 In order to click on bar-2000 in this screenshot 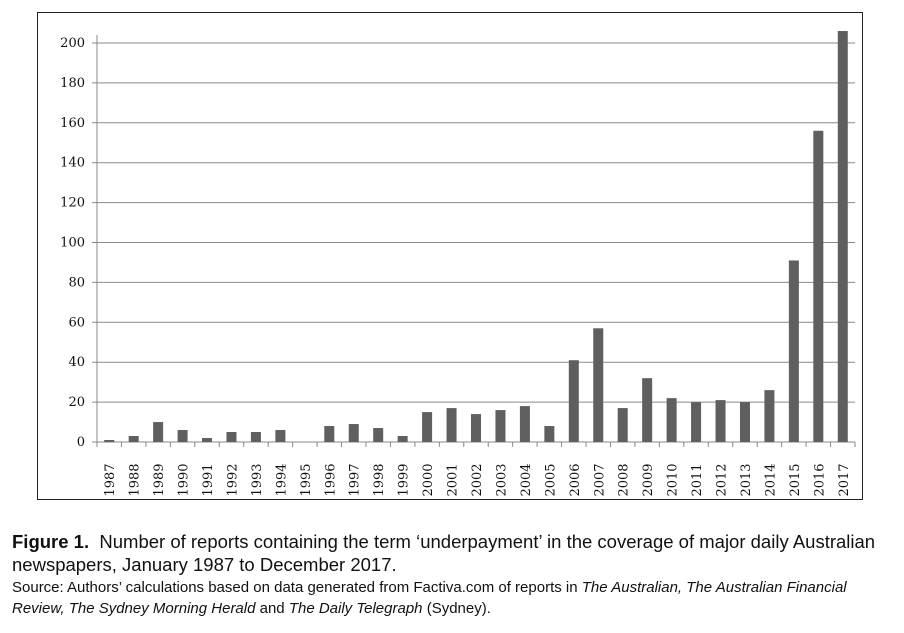, I will do `click(427, 427)`.